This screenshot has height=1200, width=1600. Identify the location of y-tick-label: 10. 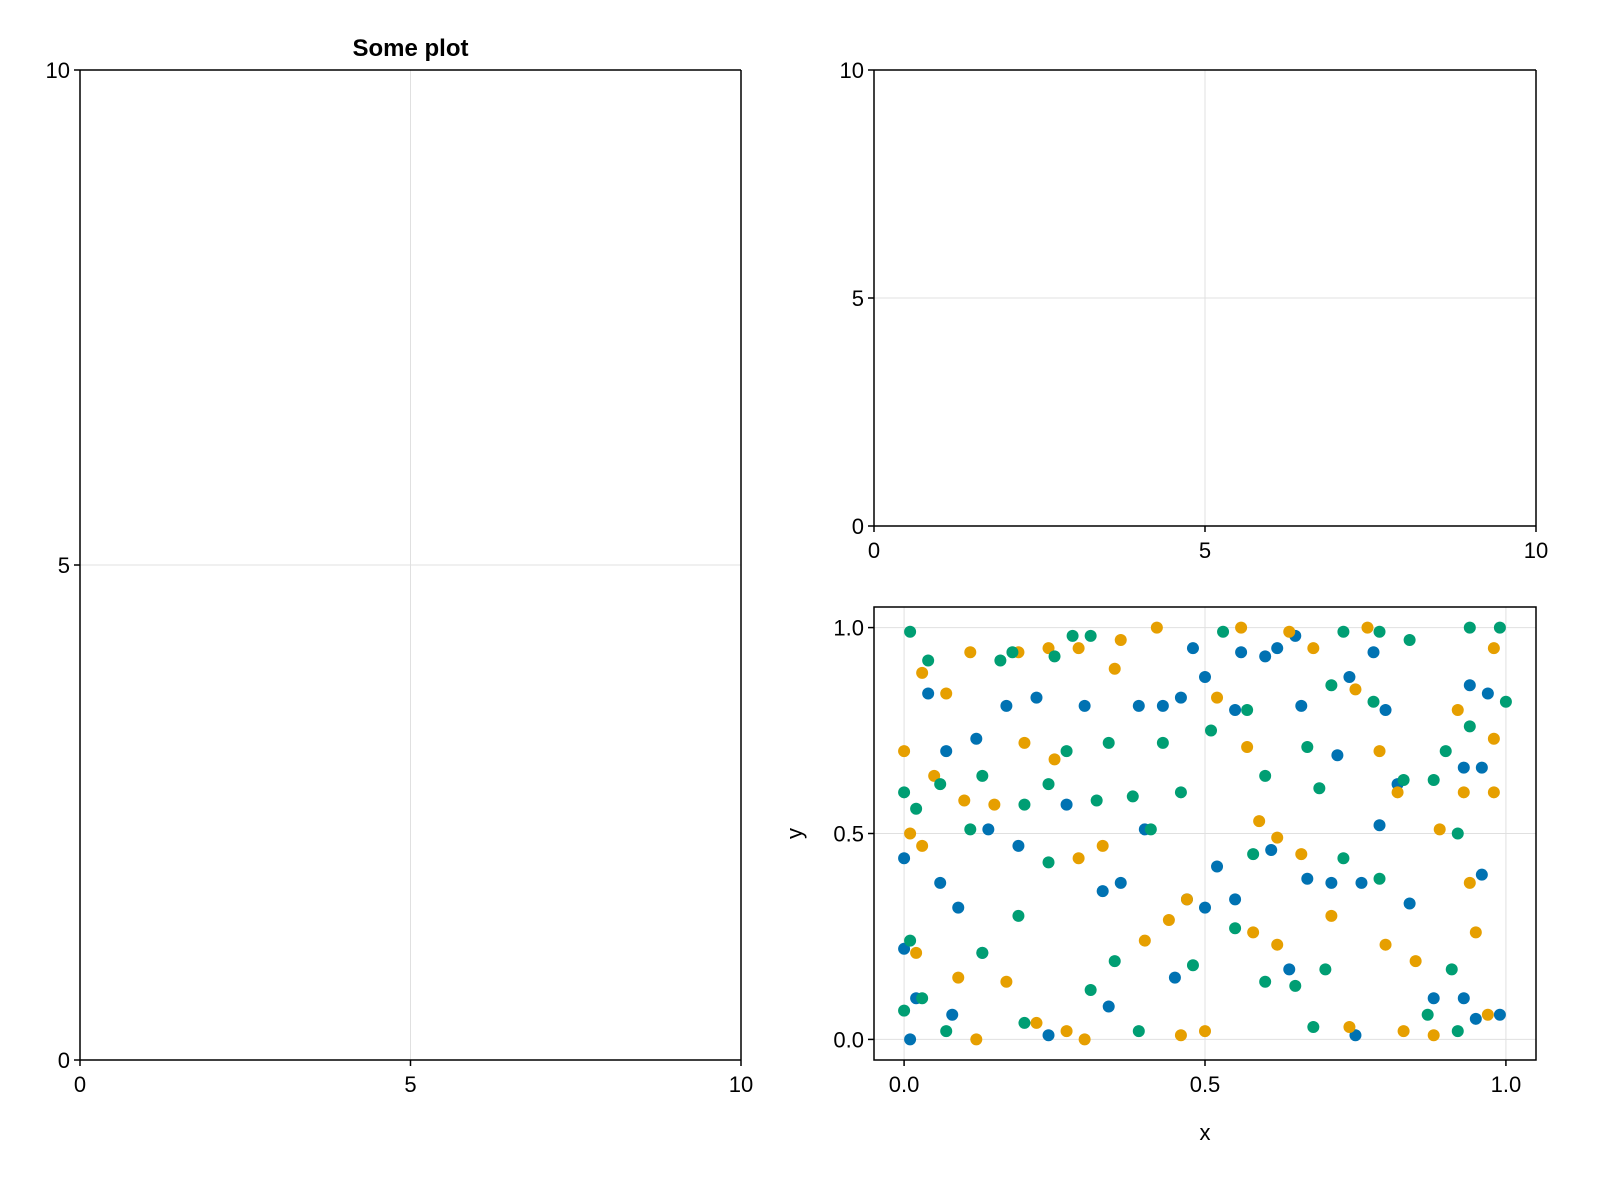
(852, 70).